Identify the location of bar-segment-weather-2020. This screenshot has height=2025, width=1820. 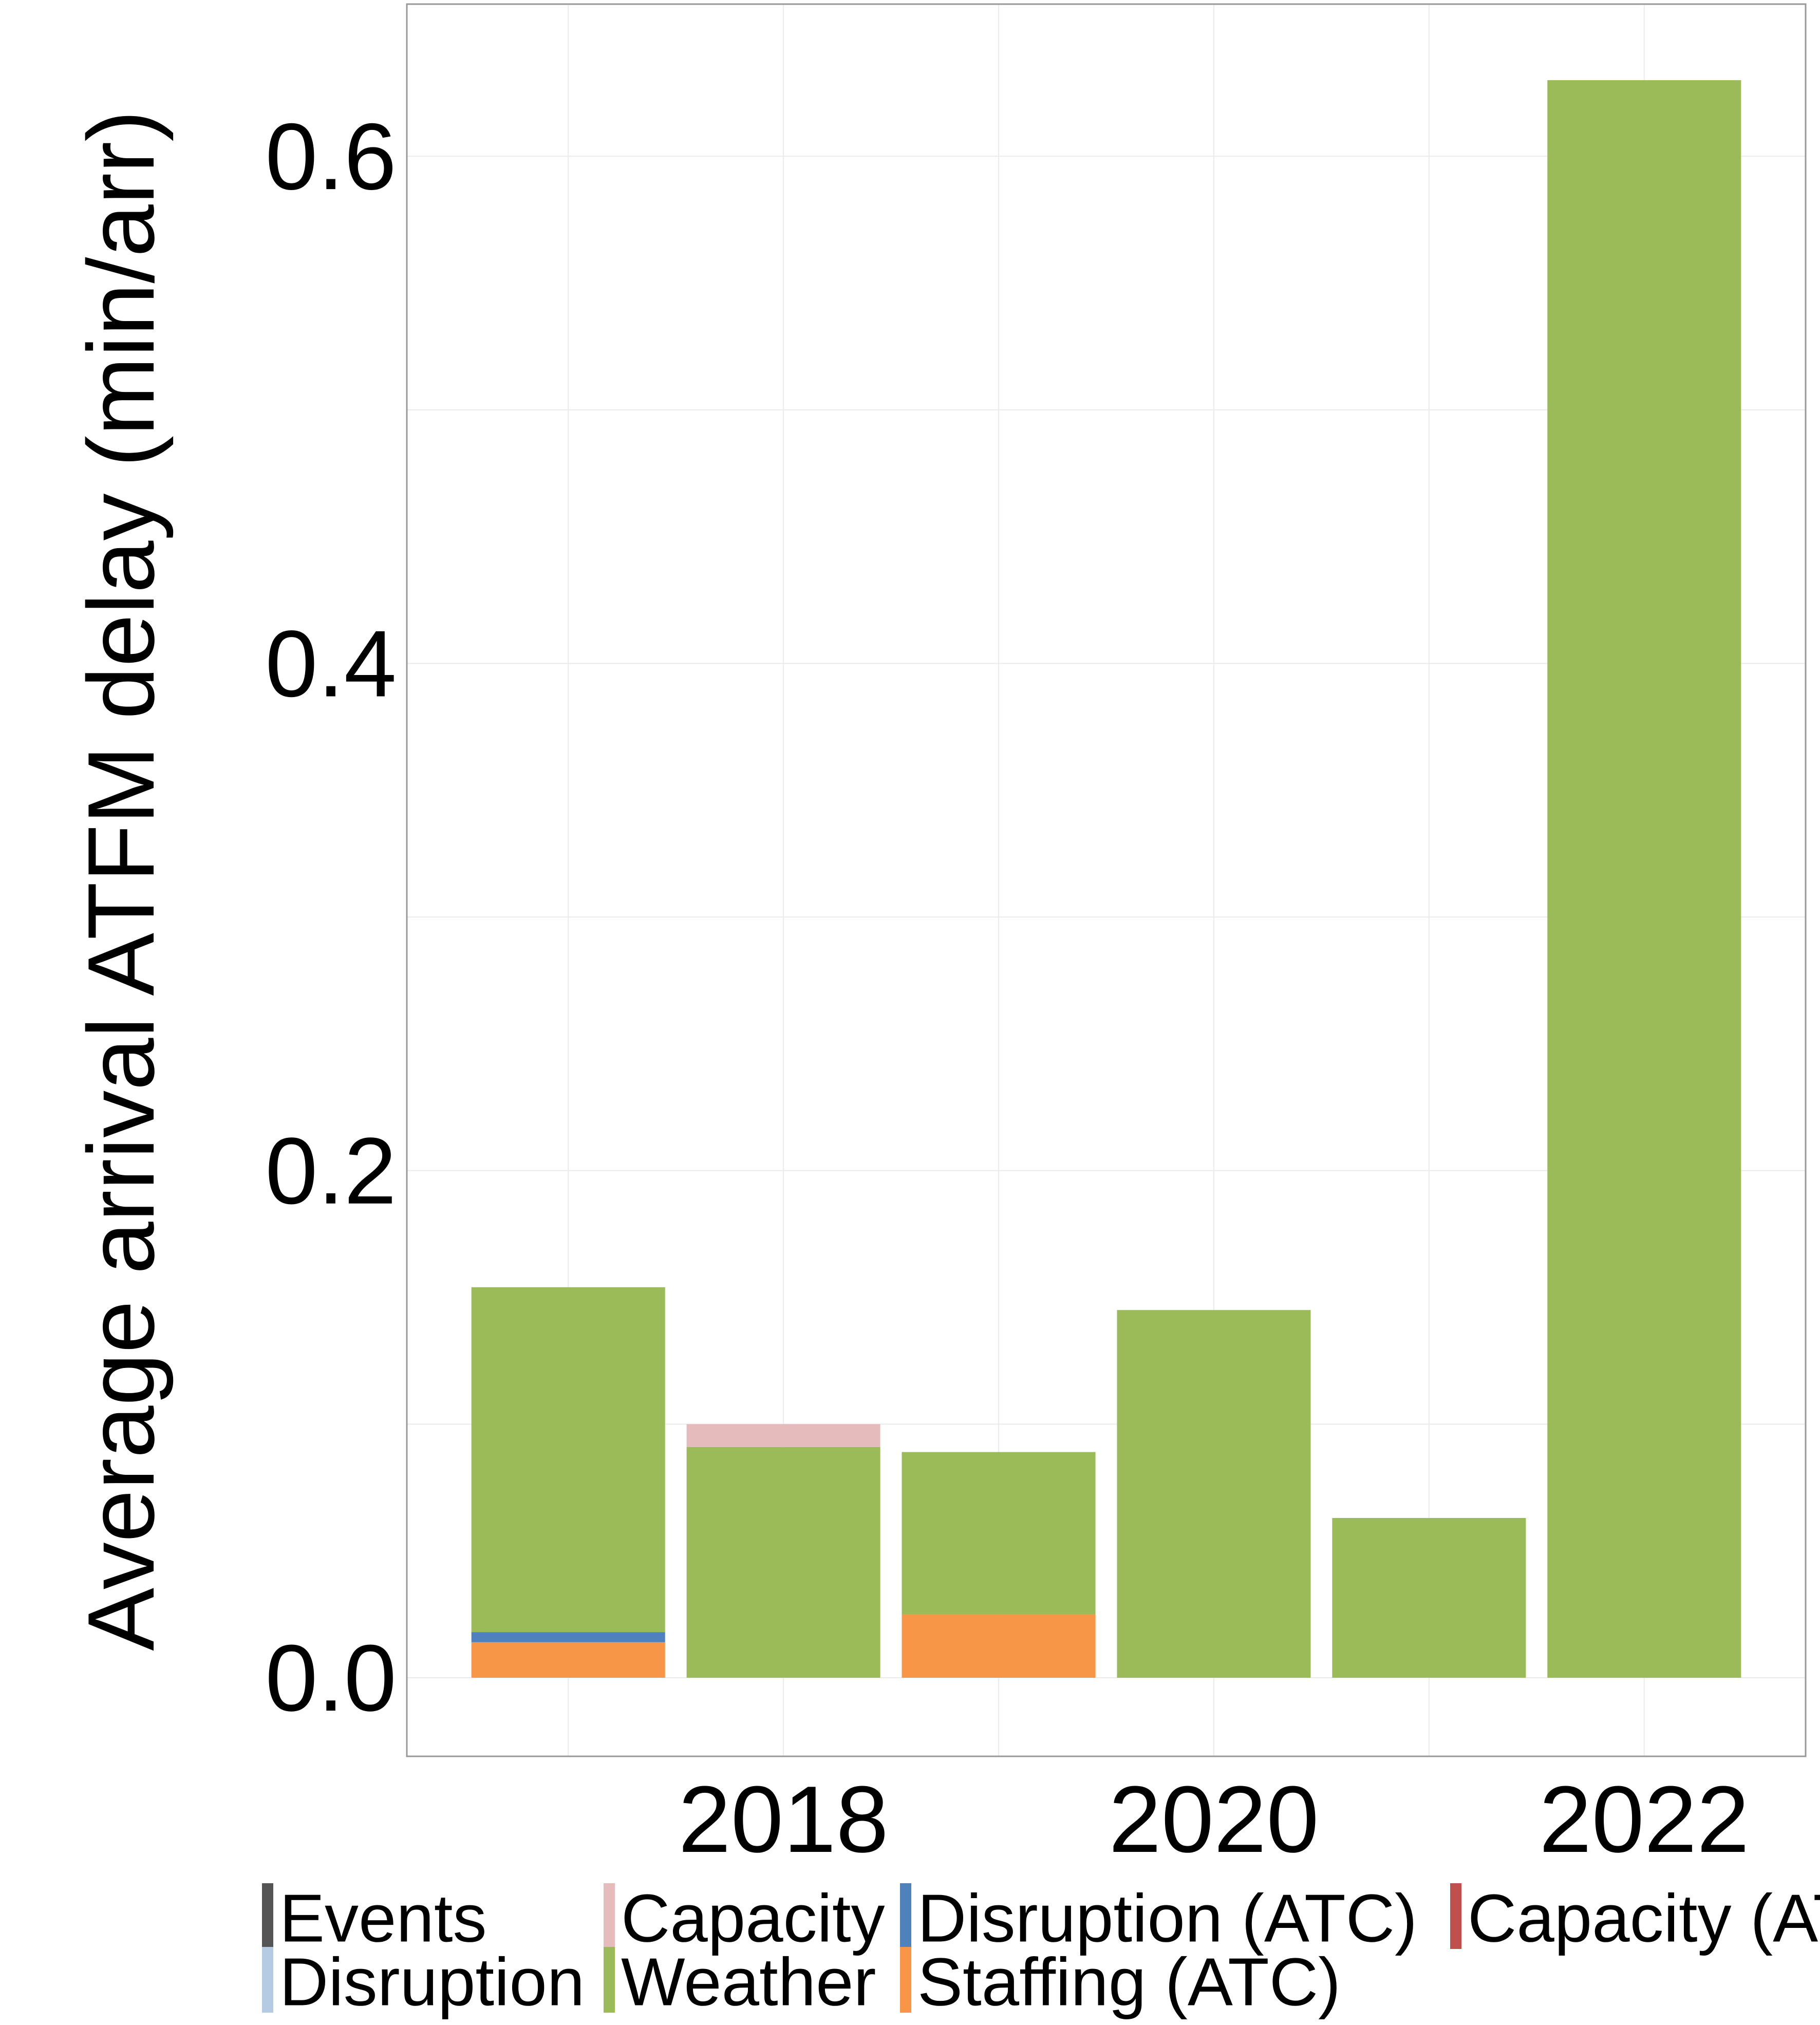
(1214, 1494).